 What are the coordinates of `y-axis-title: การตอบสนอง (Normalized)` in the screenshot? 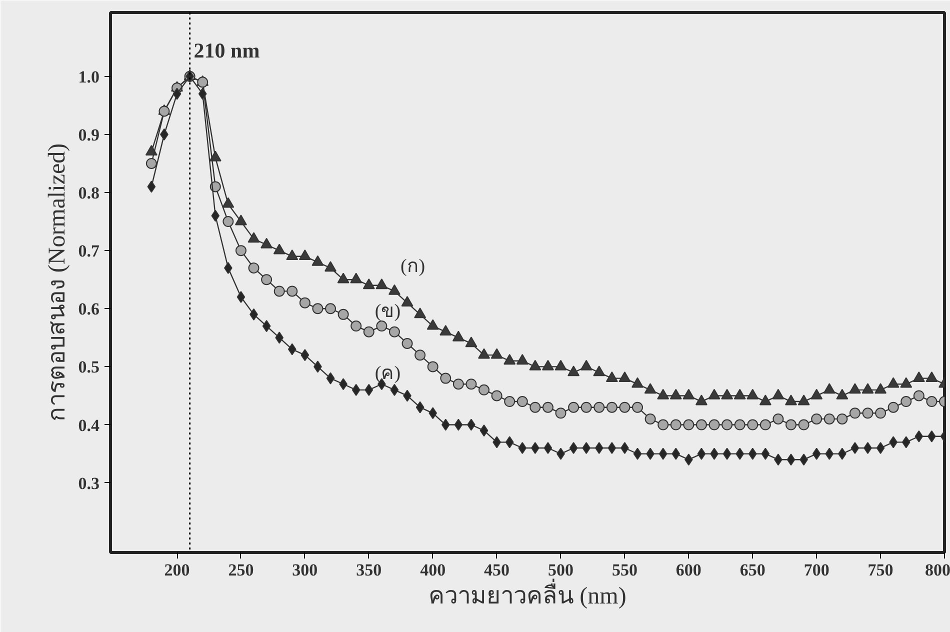 It's located at (57, 282).